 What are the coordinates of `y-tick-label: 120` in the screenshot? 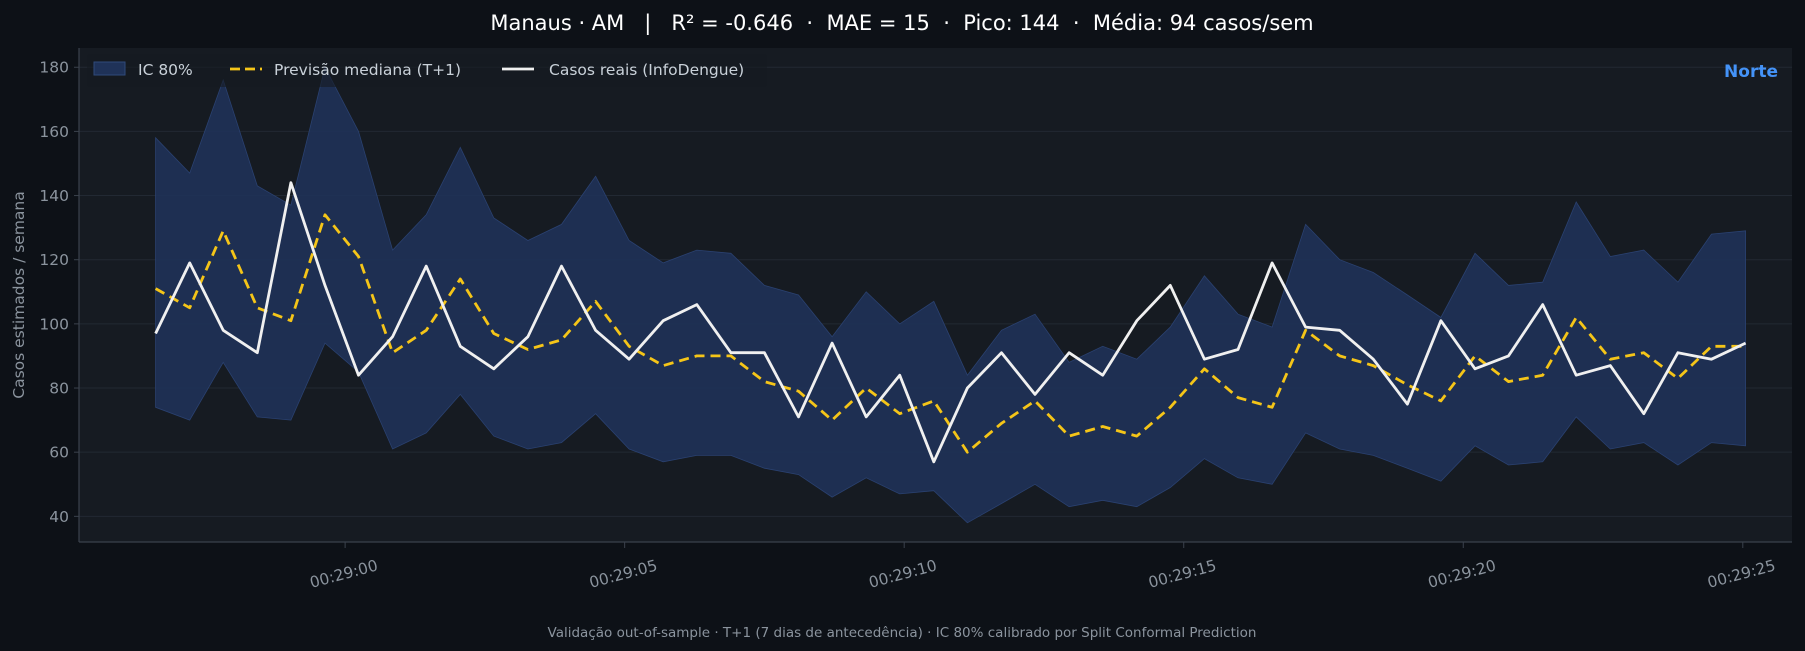 It's located at (54, 260).